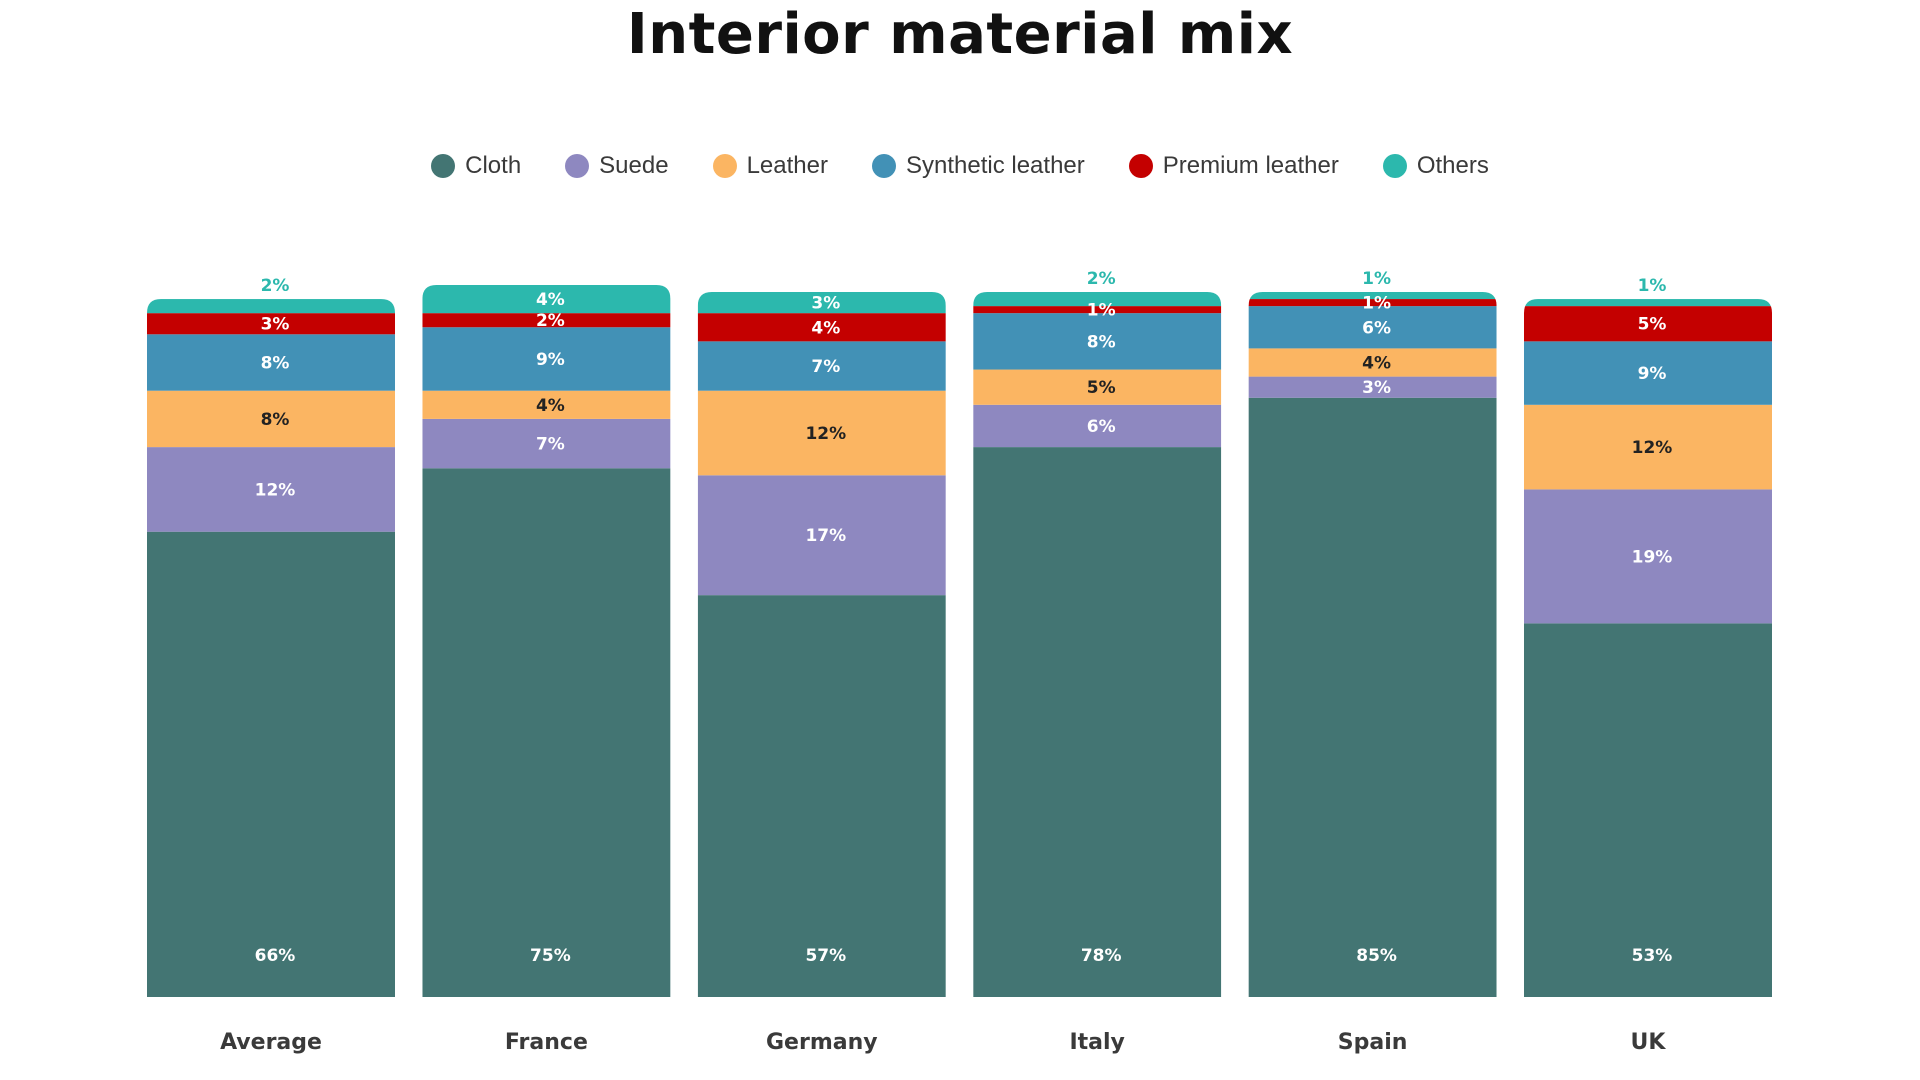  Describe the element at coordinates (1648, 810) in the screenshot. I see `segment-cloth-uk` at that location.